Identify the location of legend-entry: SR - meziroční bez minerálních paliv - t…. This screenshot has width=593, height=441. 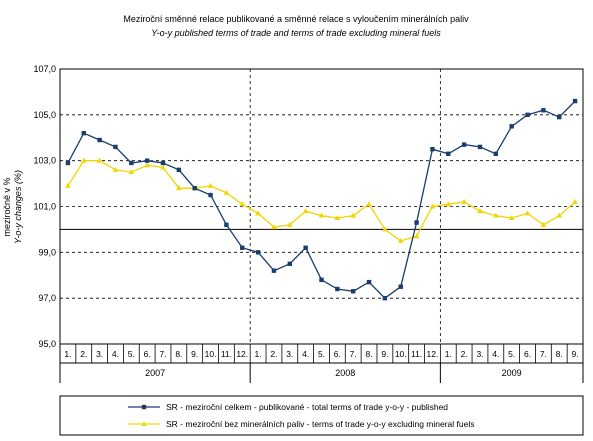
(320, 424).